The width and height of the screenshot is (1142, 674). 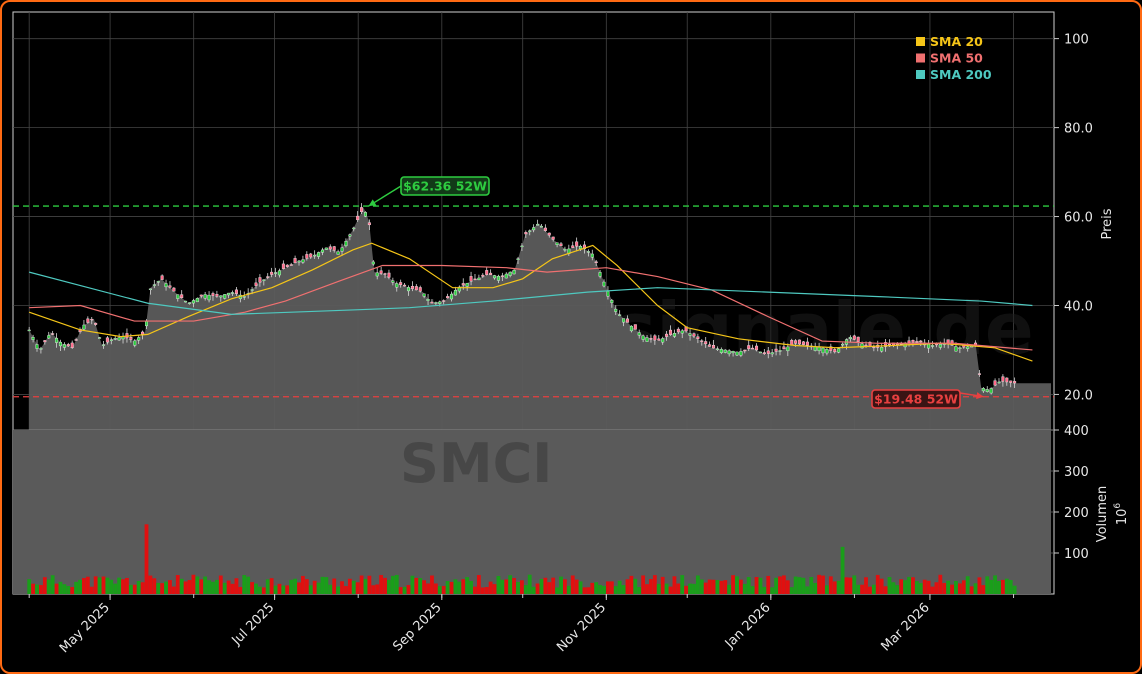 What do you see at coordinates (1121, 514) in the screenshot?
I see `volume-y-axis-exponent: 106` at bounding box center [1121, 514].